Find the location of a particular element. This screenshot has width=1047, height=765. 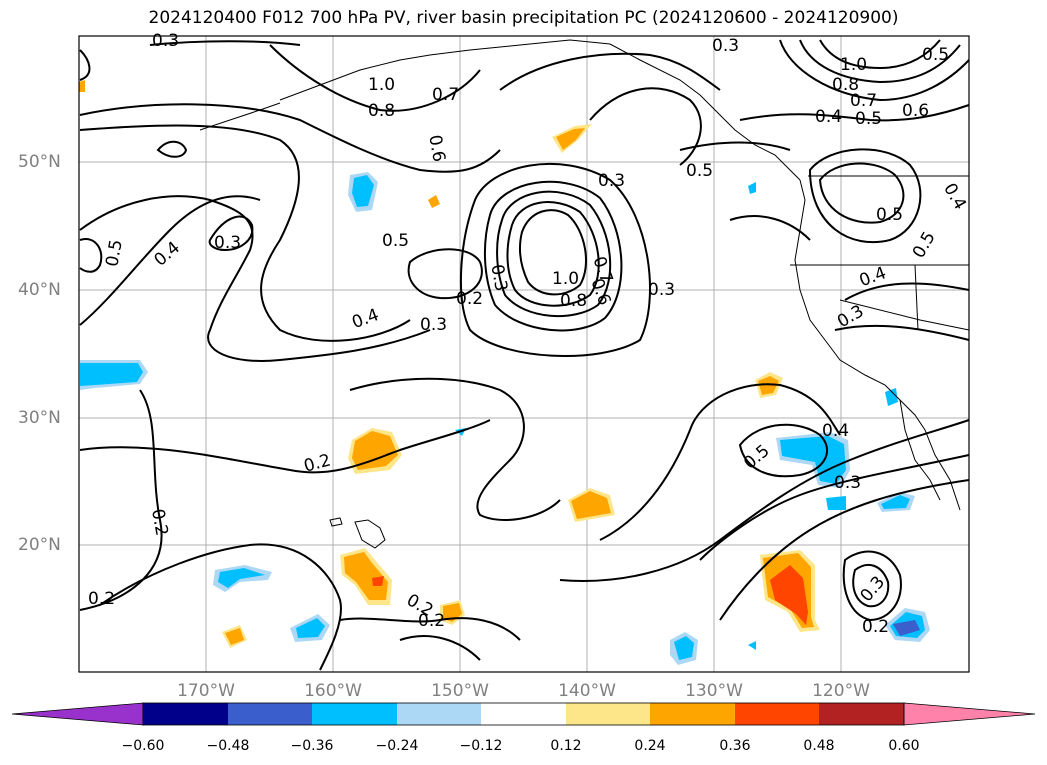

colorbar-tick: −0.36 is located at coordinates (312, 746).